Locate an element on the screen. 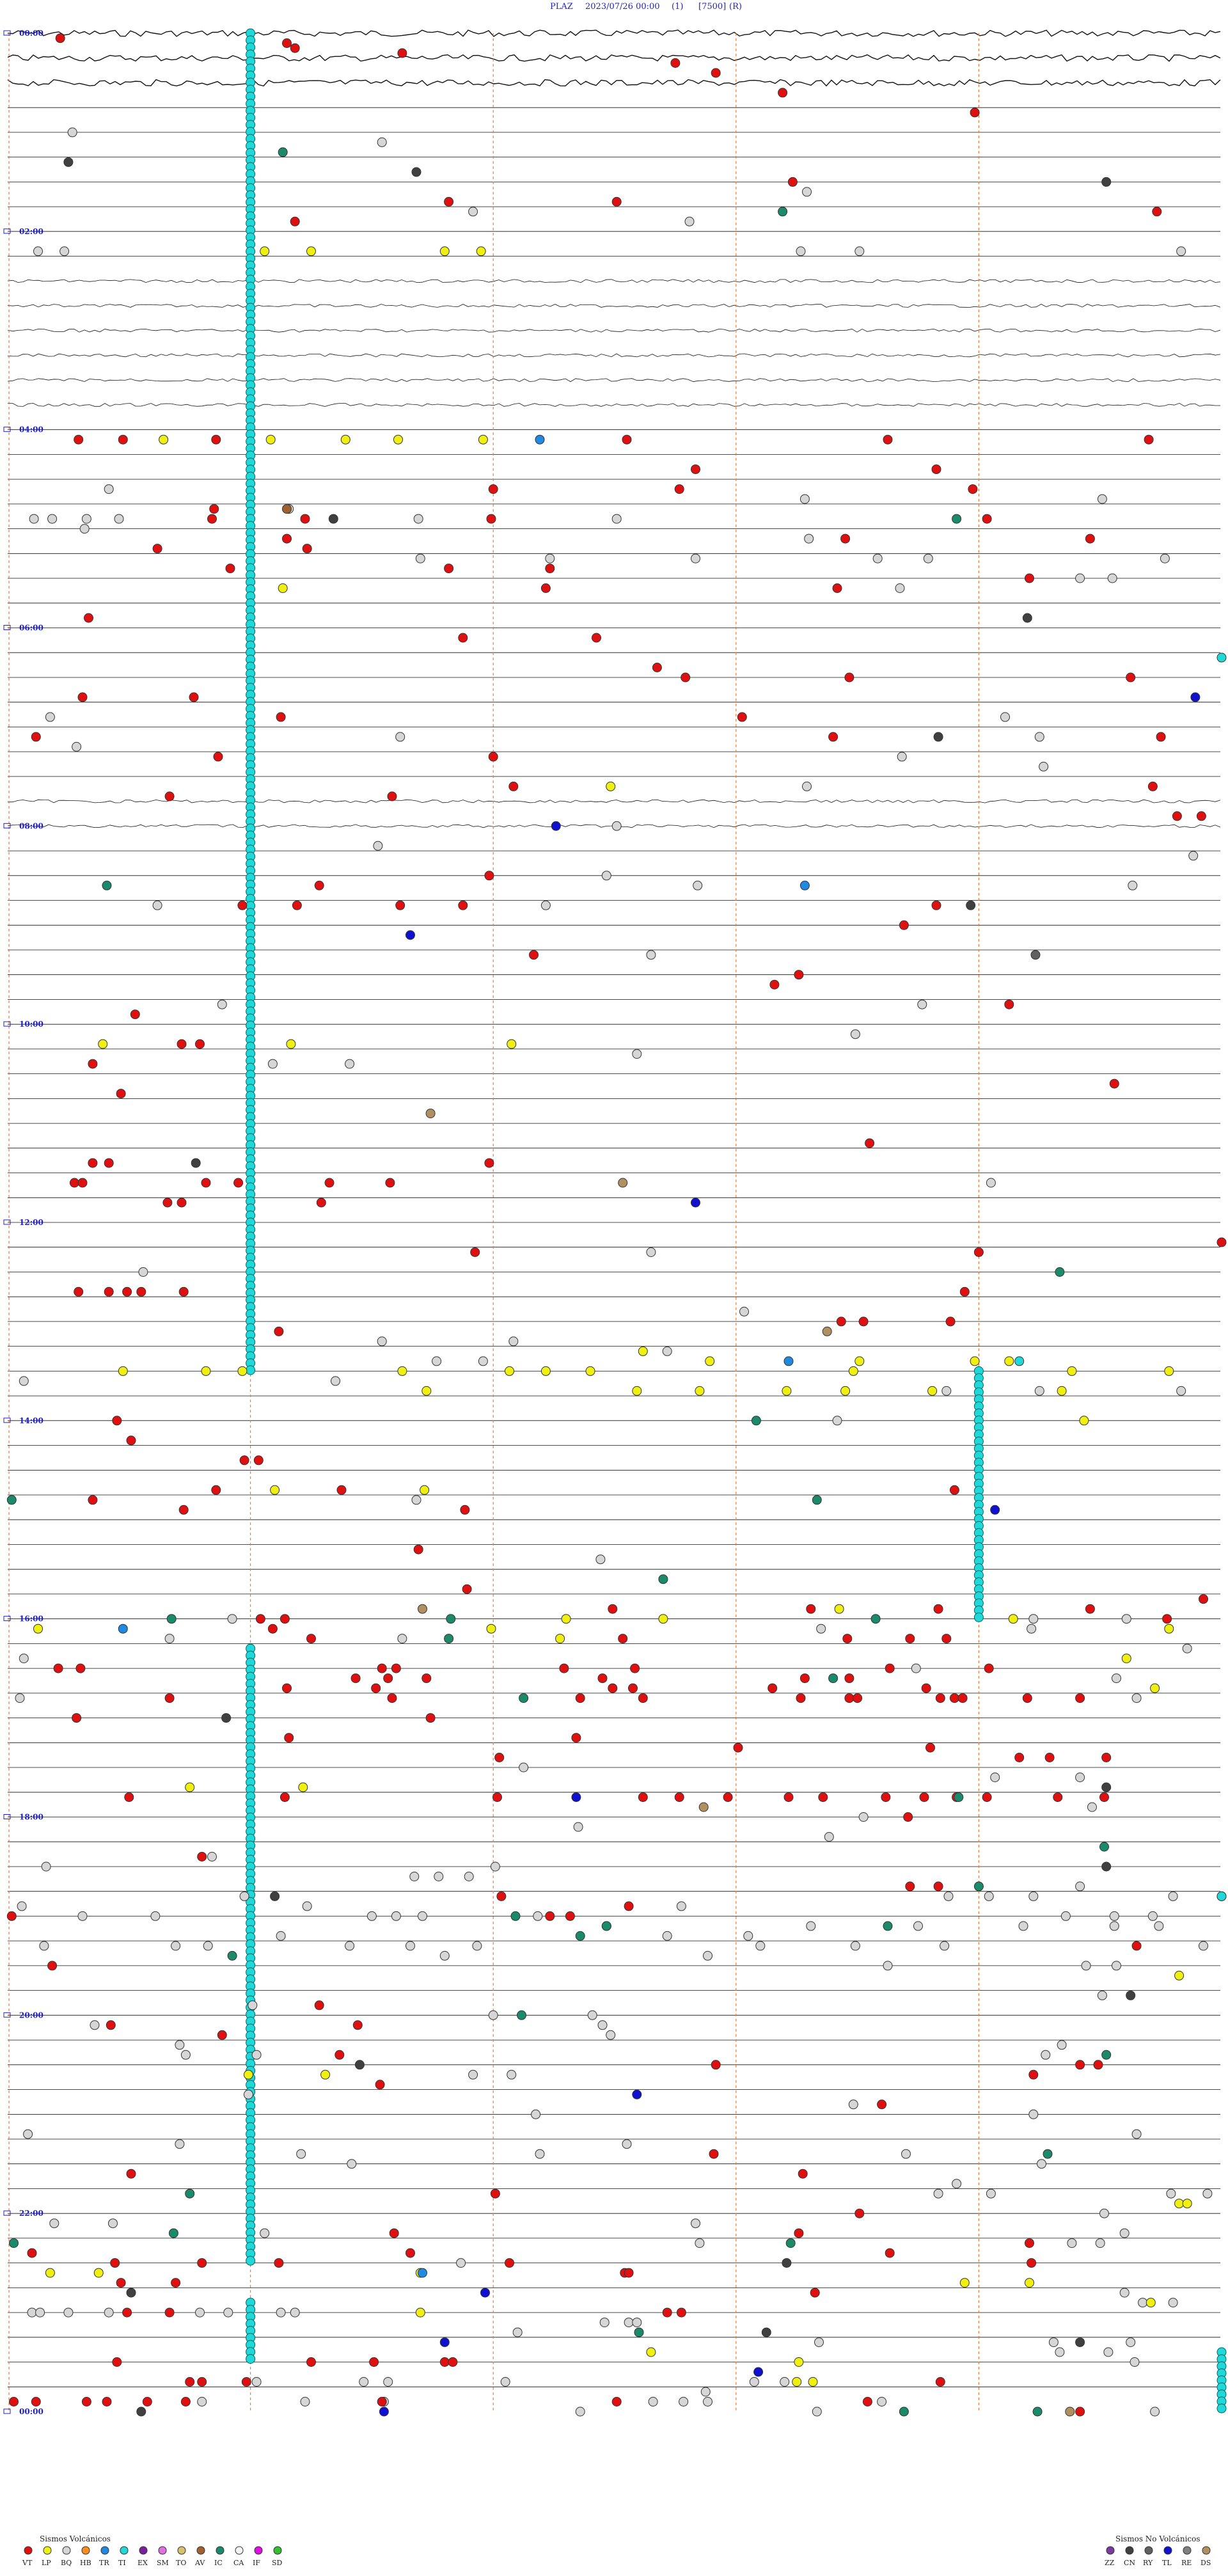 The image size is (1228, 2576). ti-swarm-marker is located at coordinates (1221, 2408).